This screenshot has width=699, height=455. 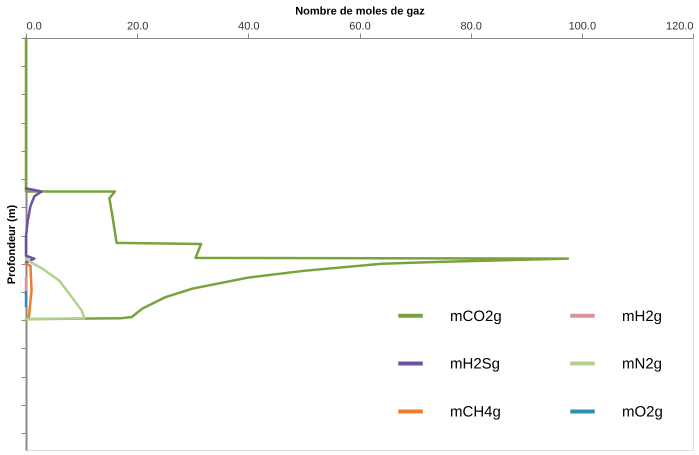 I want to click on legend-label: mCO2g, so click(x=476, y=316).